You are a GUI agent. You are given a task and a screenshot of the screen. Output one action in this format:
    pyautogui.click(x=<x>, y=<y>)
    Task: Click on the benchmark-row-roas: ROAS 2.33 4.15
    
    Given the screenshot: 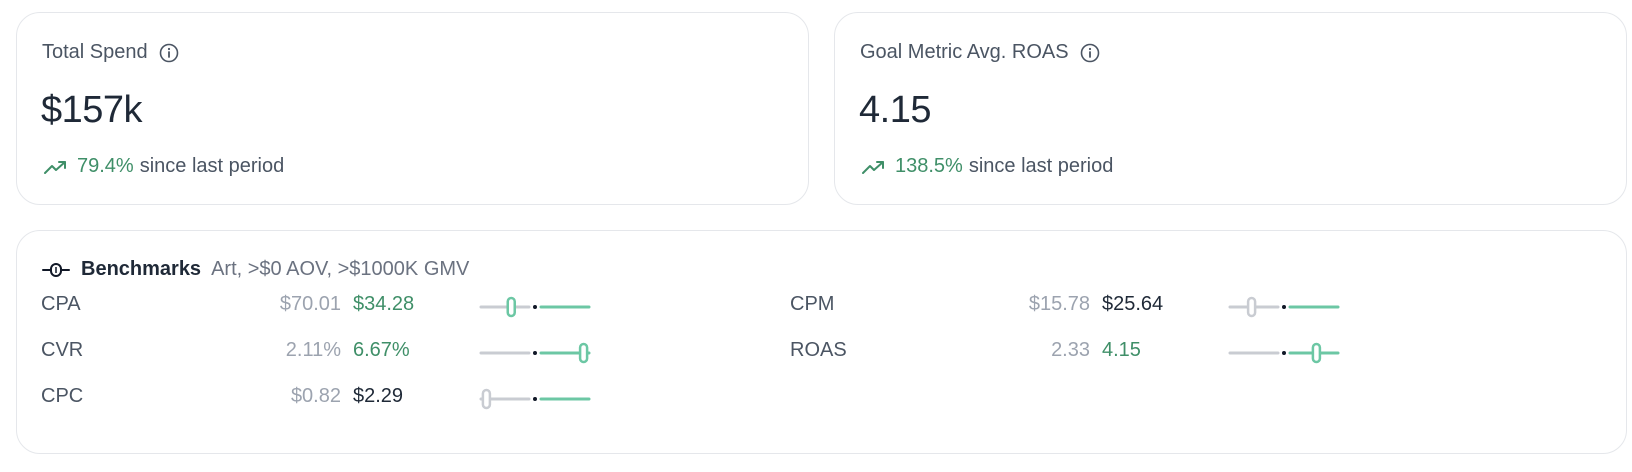 What is the action you would take?
    pyautogui.click(x=1090, y=352)
    